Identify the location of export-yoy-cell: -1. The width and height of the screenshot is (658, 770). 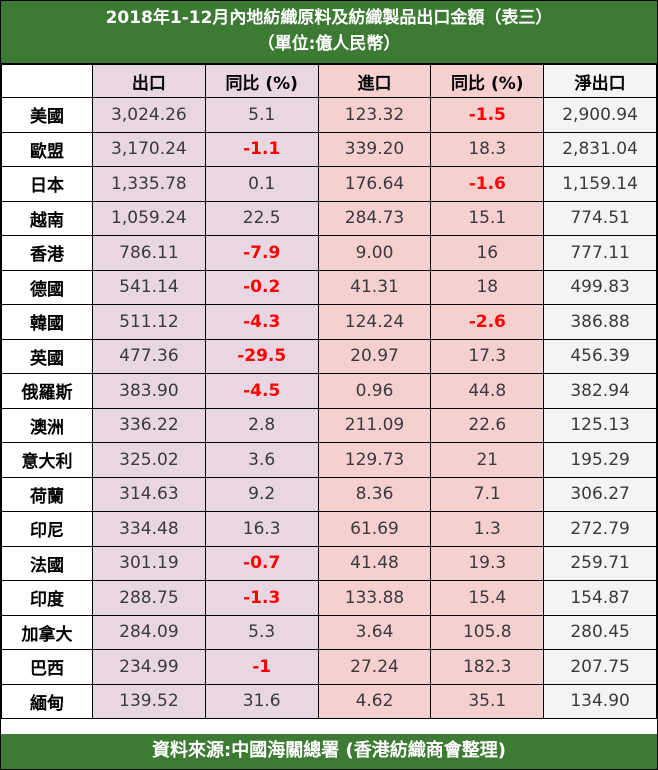
(261, 667).